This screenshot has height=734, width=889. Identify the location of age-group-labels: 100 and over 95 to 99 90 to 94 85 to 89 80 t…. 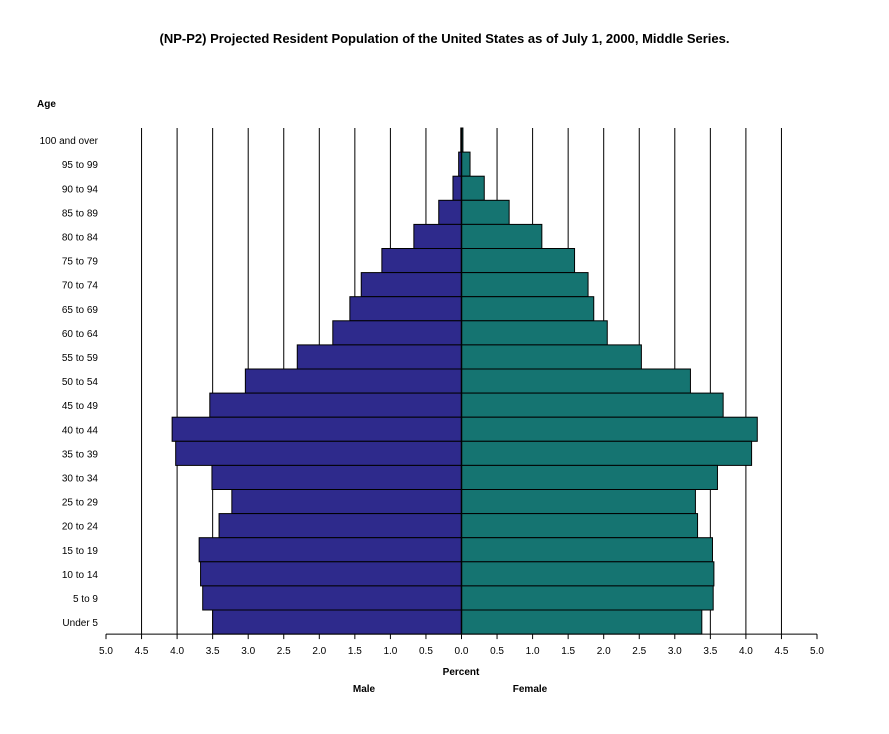
(69, 382).